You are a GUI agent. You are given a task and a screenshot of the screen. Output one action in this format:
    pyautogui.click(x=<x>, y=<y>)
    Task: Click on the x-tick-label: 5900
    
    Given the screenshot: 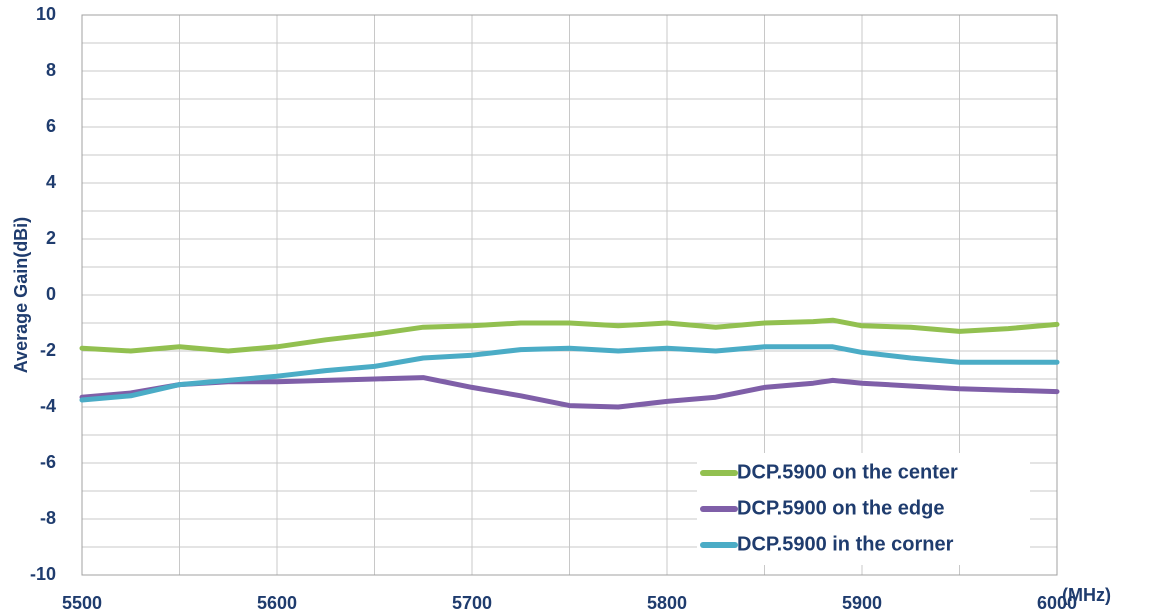 What is the action you would take?
    pyautogui.click(x=862, y=603)
    